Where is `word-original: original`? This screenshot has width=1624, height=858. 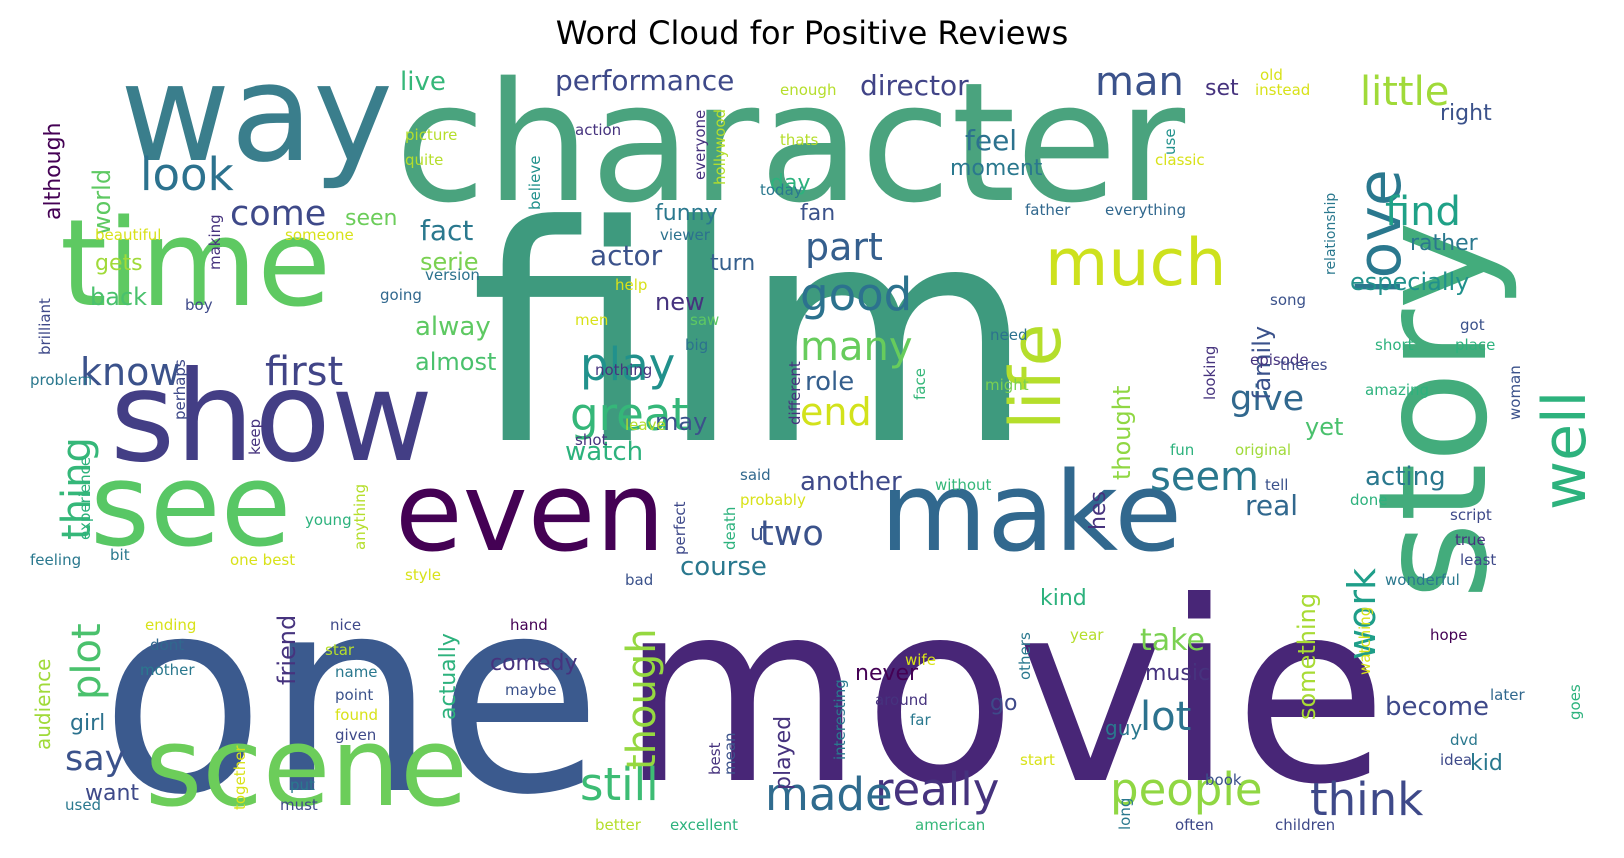
word-original: original is located at coordinates (1263, 450).